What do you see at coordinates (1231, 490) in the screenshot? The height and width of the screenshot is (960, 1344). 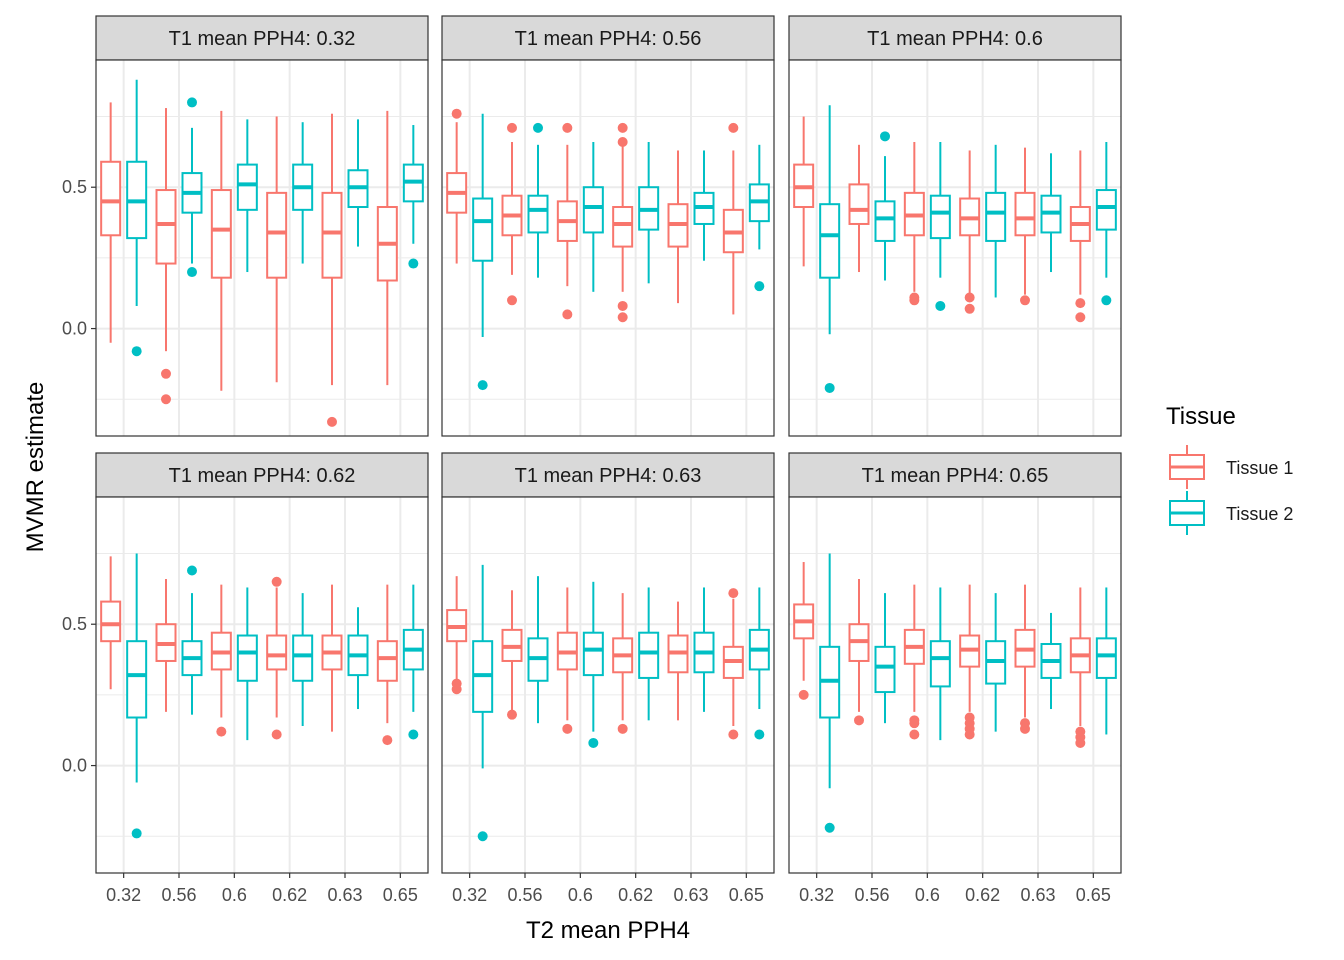 I see `legend-items: Tissue 1 Tissue 2` at bounding box center [1231, 490].